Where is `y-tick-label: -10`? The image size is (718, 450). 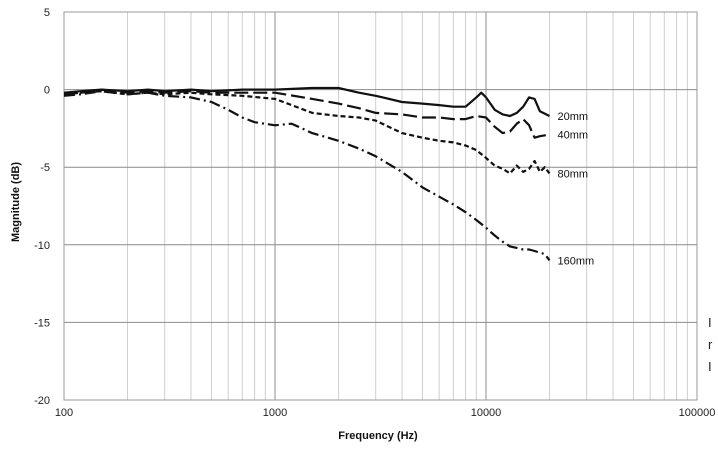
y-tick-label: -10 is located at coordinates (42, 246).